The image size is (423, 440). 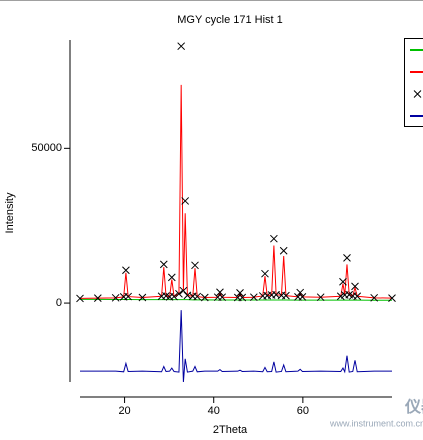 What do you see at coordinates (230, 430) in the screenshot?
I see `x-axis-label: 2Theta` at bounding box center [230, 430].